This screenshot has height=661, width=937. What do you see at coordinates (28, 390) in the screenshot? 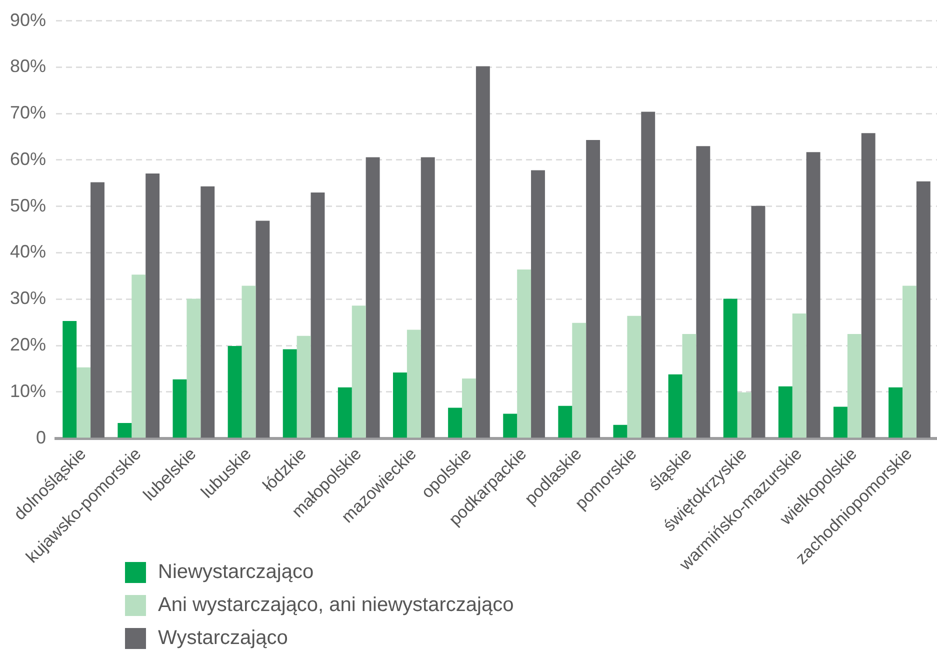
I see `y-tick-label: 10%` at bounding box center [28, 390].